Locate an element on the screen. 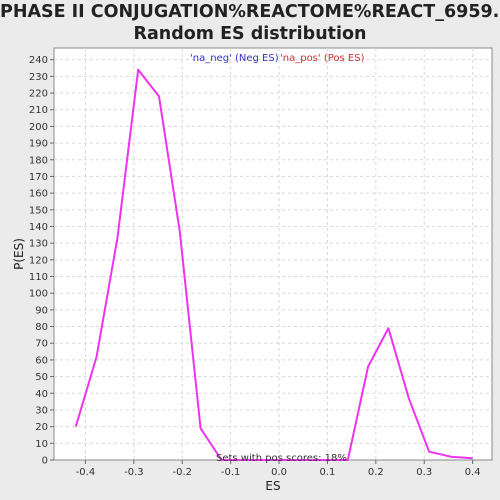  y-tick-label: 10 is located at coordinates (41, 444).